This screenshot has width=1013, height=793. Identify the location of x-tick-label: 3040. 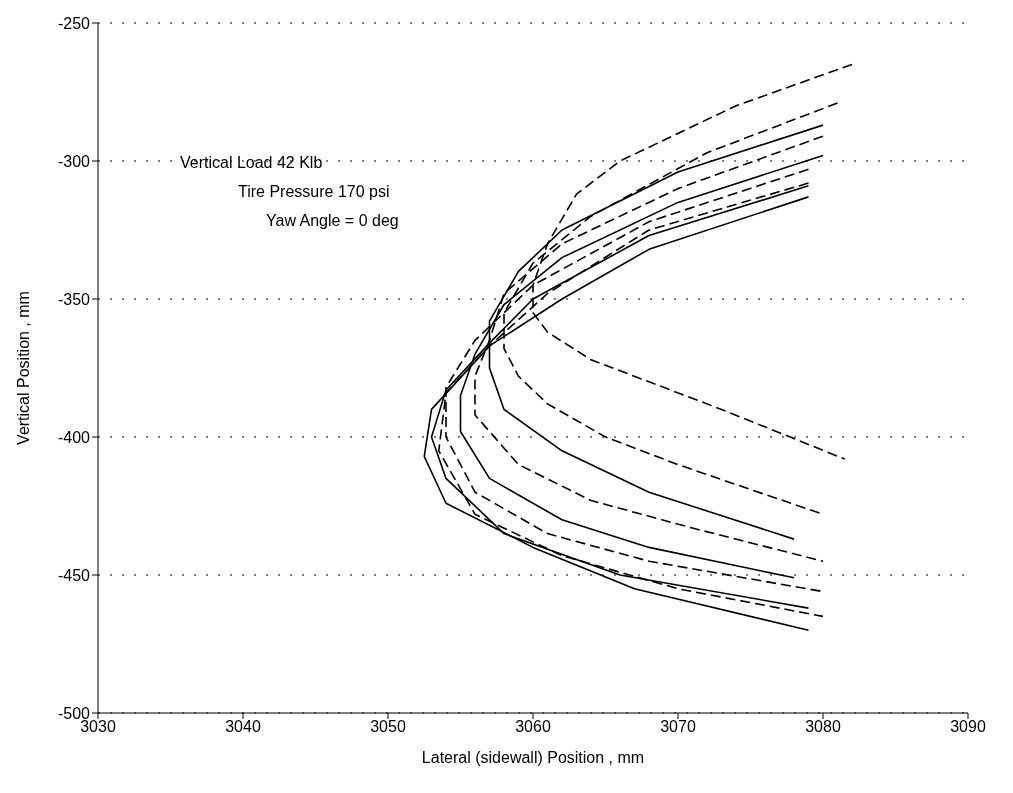
(243, 727).